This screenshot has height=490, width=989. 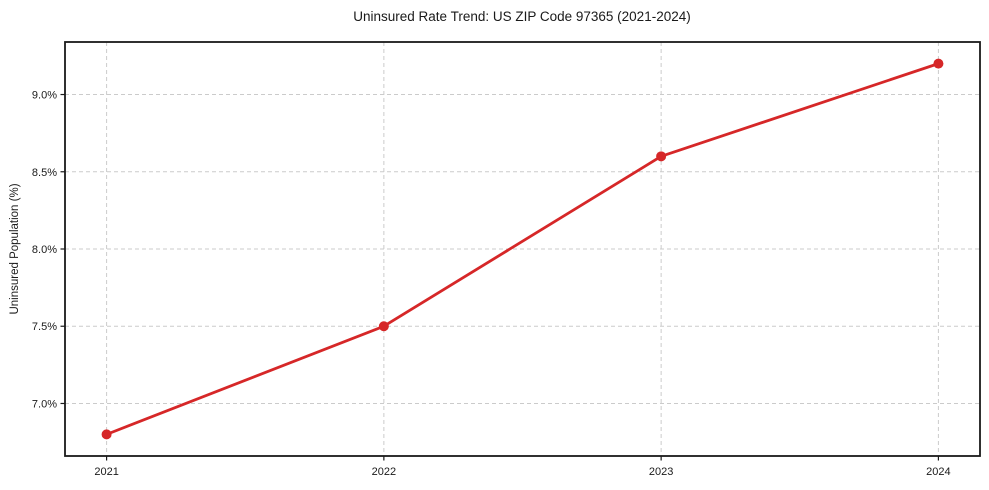 What do you see at coordinates (938, 472) in the screenshot?
I see `x-tick-label: 2024` at bounding box center [938, 472].